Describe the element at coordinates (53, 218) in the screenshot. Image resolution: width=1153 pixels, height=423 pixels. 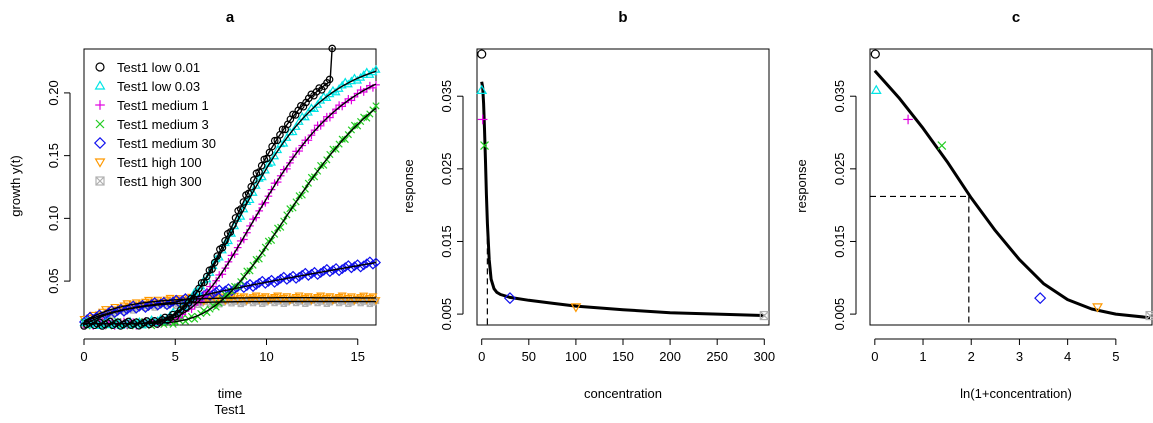
I see `panel-a-y-tick-label: 0.10` at that location.